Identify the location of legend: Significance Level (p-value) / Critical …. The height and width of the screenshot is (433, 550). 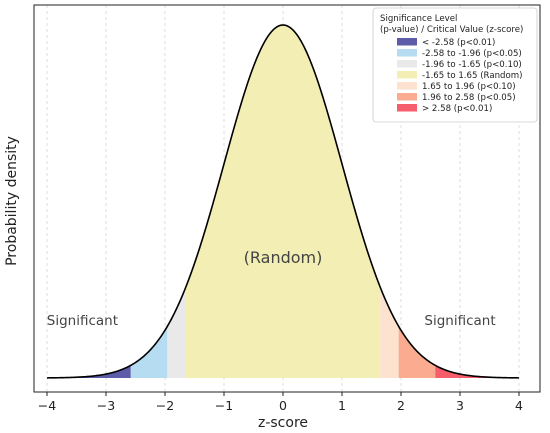
(455, 65).